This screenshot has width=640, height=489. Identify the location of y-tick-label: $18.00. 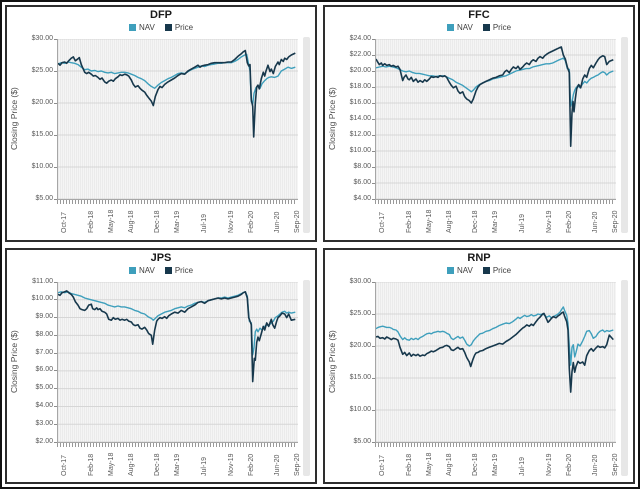
(360, 86).